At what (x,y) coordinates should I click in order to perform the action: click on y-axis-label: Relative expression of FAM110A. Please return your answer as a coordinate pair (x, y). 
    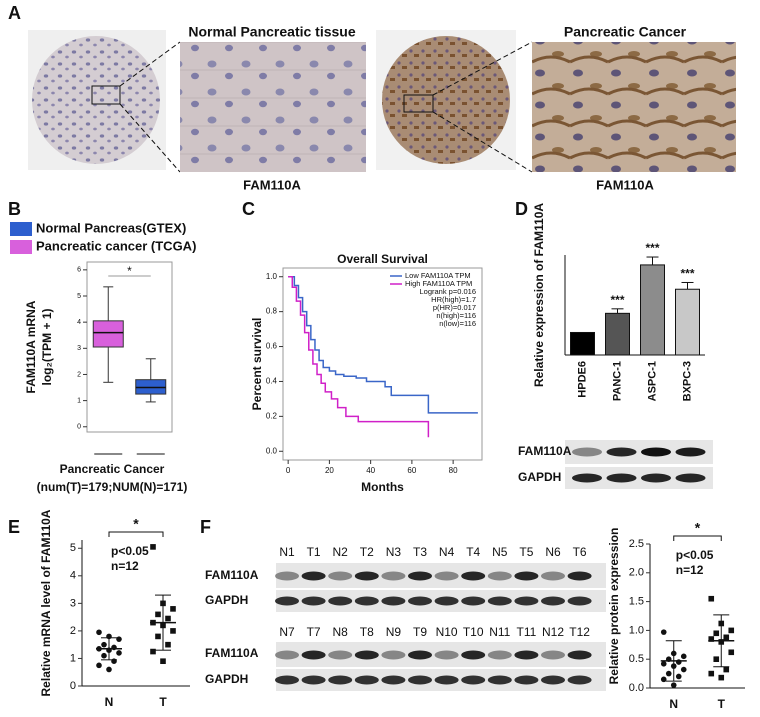
    Looking at the image, I should click on (539, 295).